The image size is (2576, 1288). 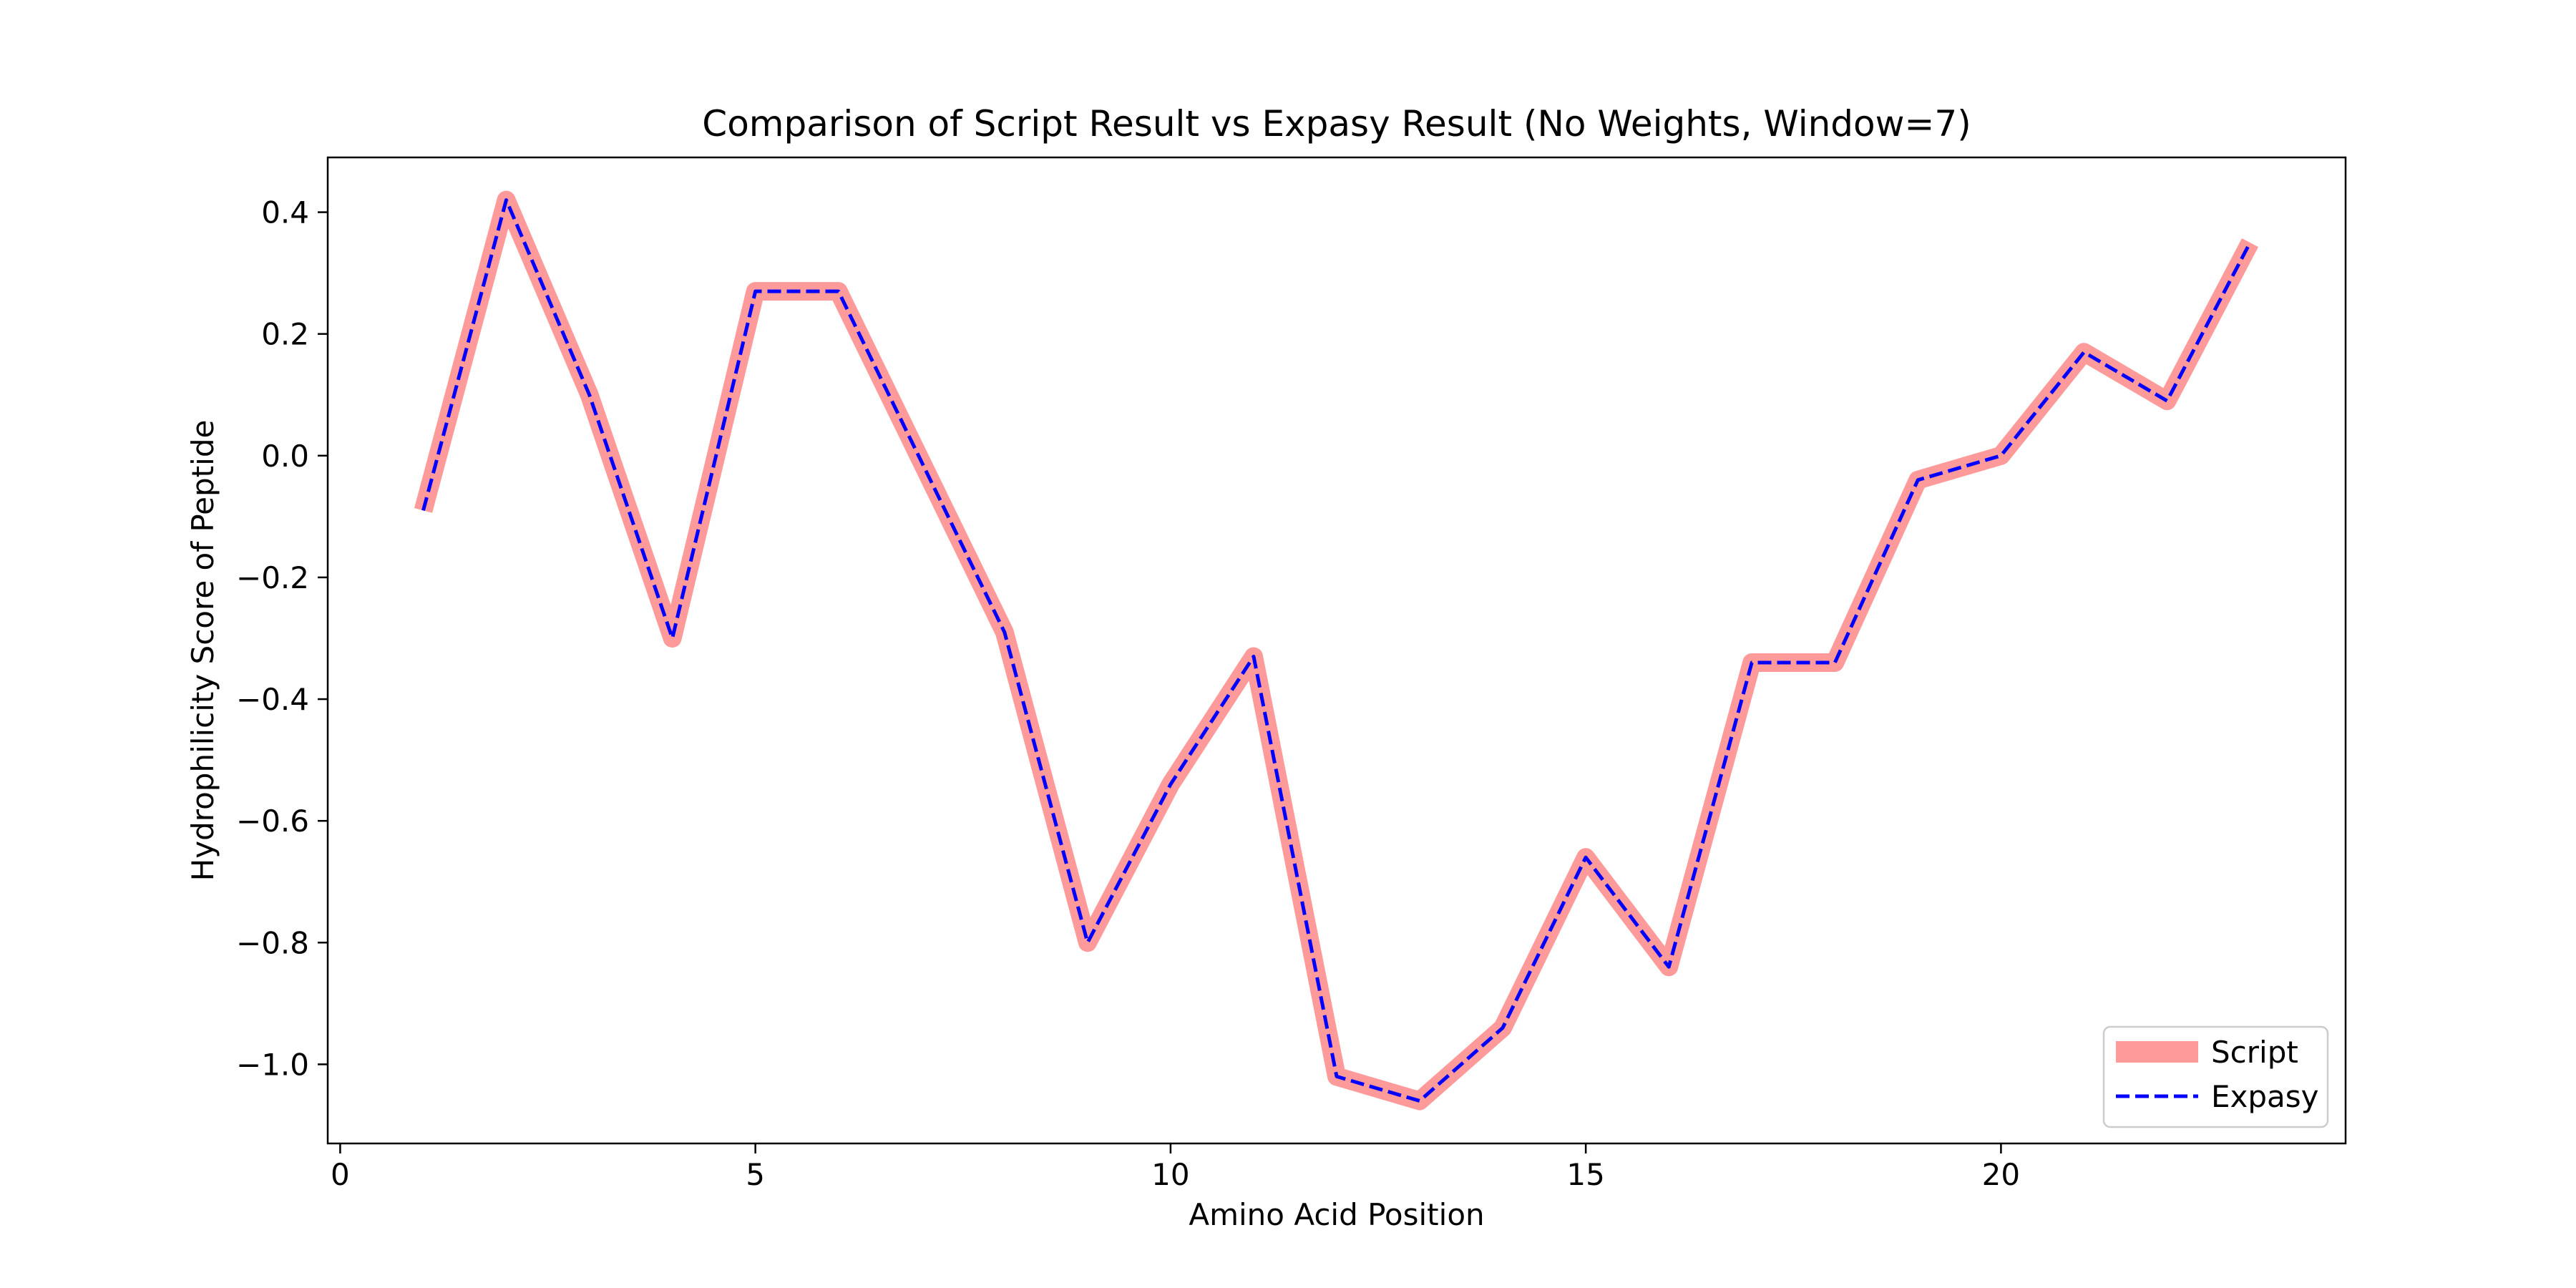 I want to click on y-tick-label: 0.0, so click(x=285, y=456).